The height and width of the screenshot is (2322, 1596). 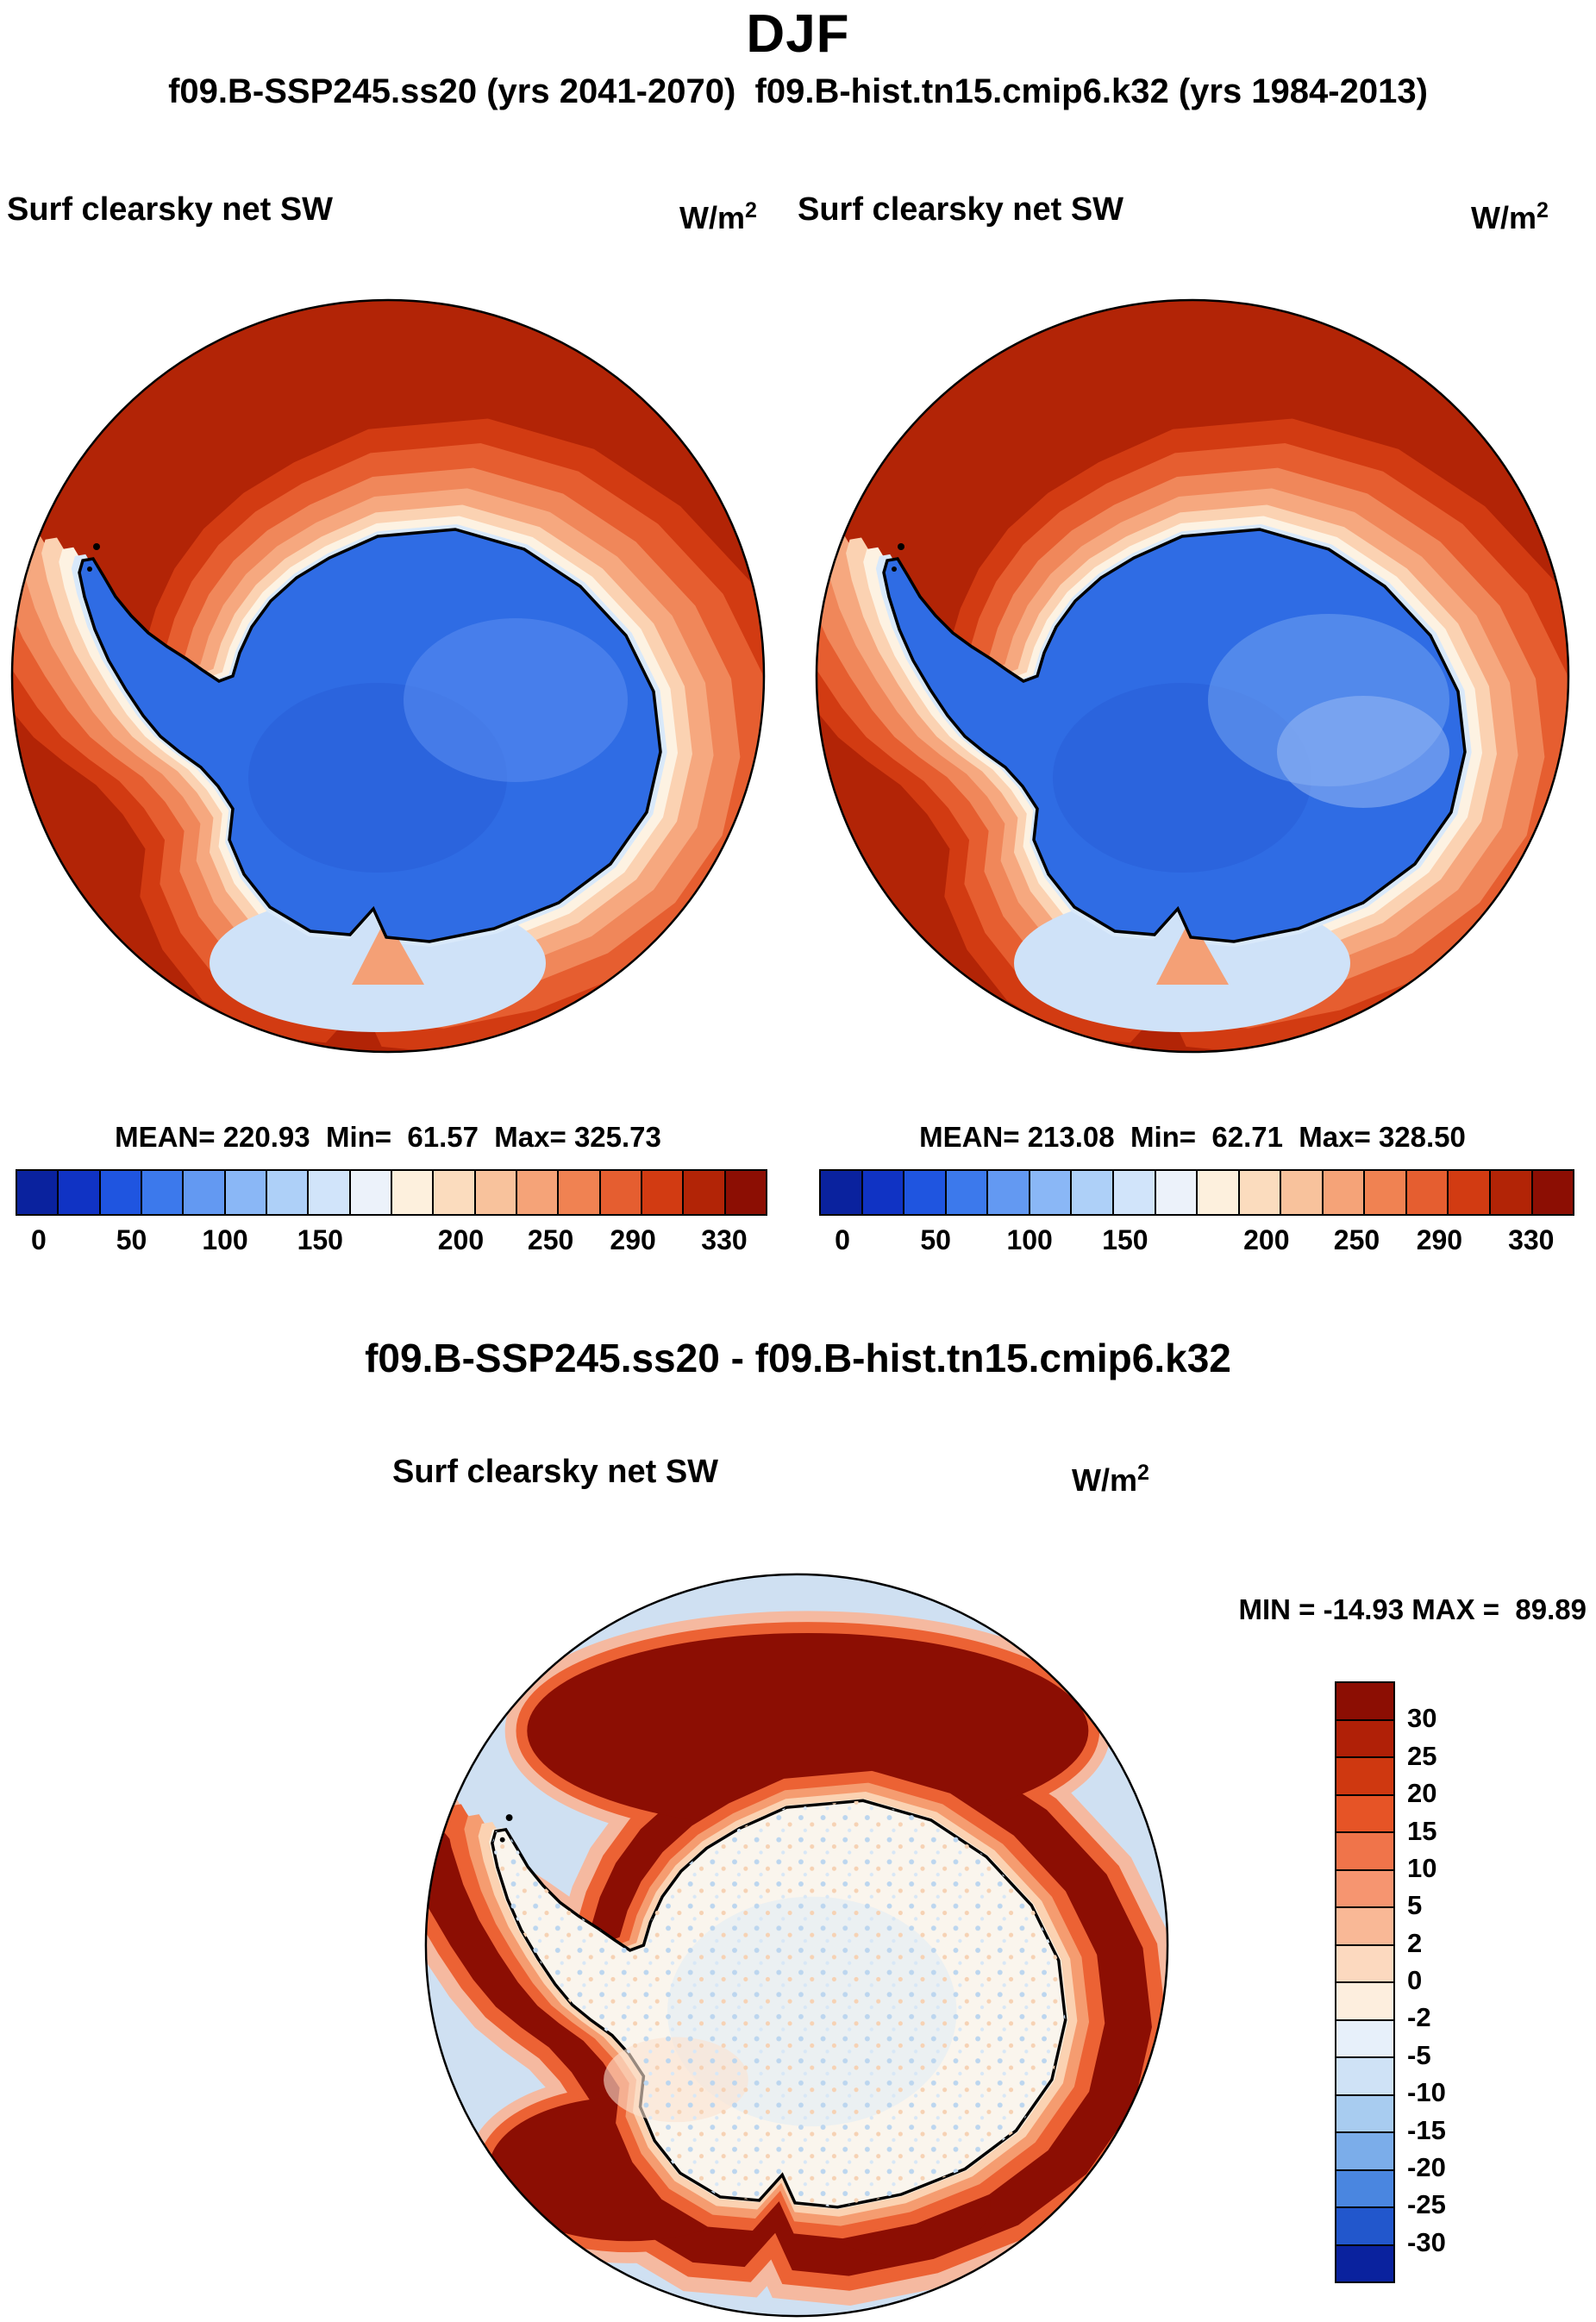 What do you see at coordinates (1510, 217) in the screenshot?
I see `right-units-label: W/m2` at bounding box center [1510, 217].